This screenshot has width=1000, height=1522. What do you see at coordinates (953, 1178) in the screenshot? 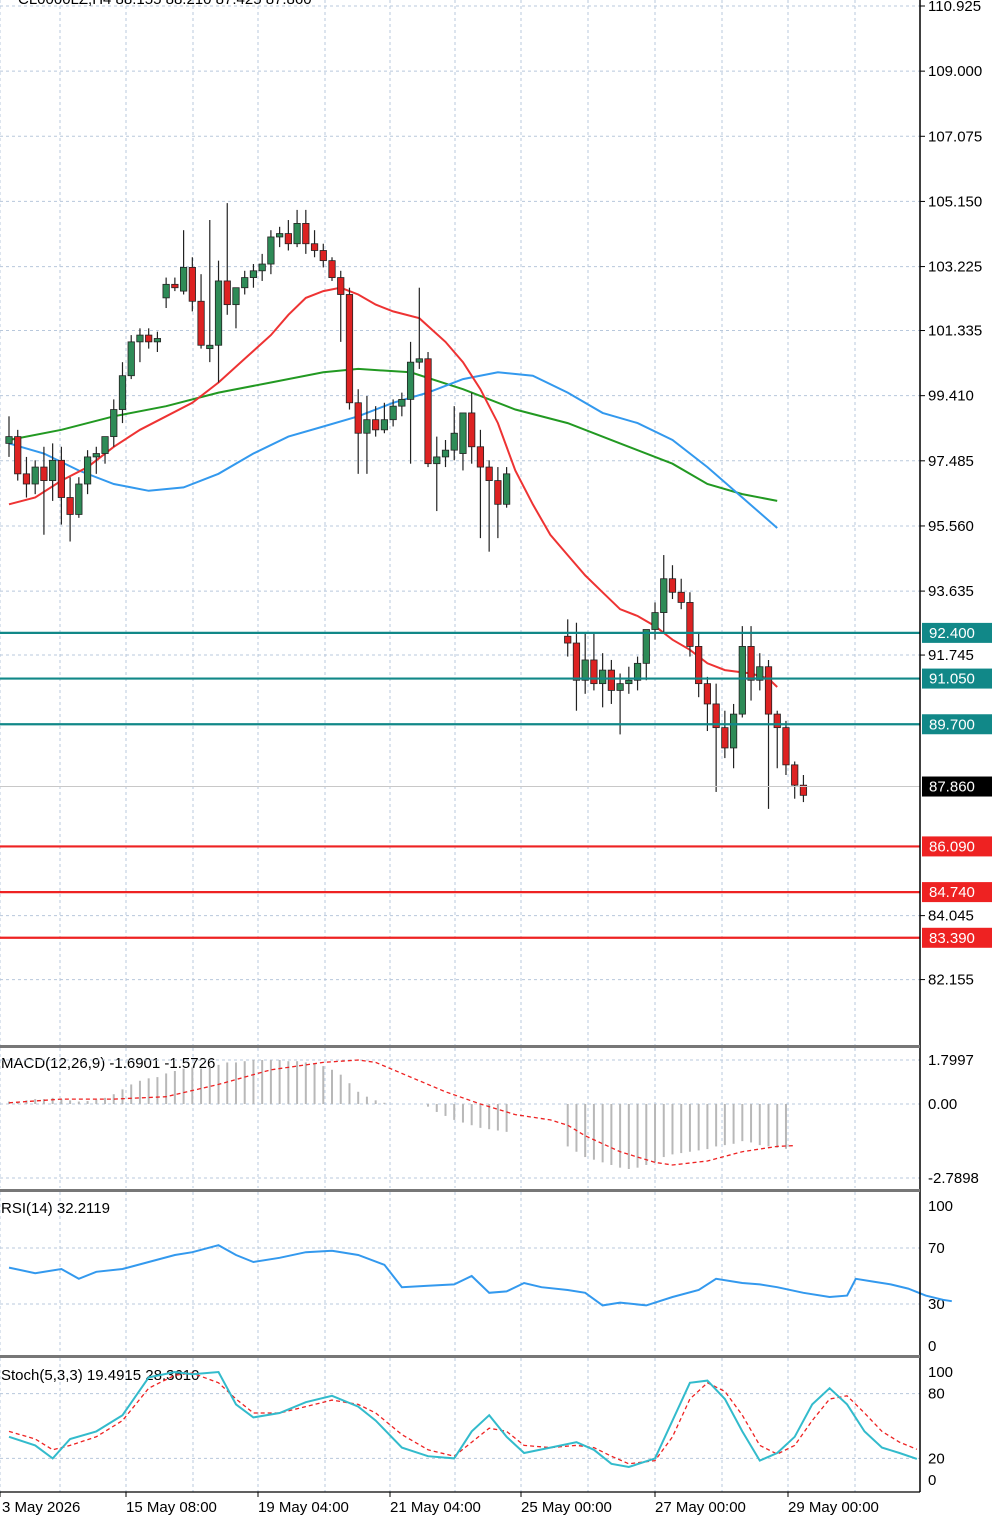
I see `macd-tick-label: -2.7898` at bounding box center [953, 1178].